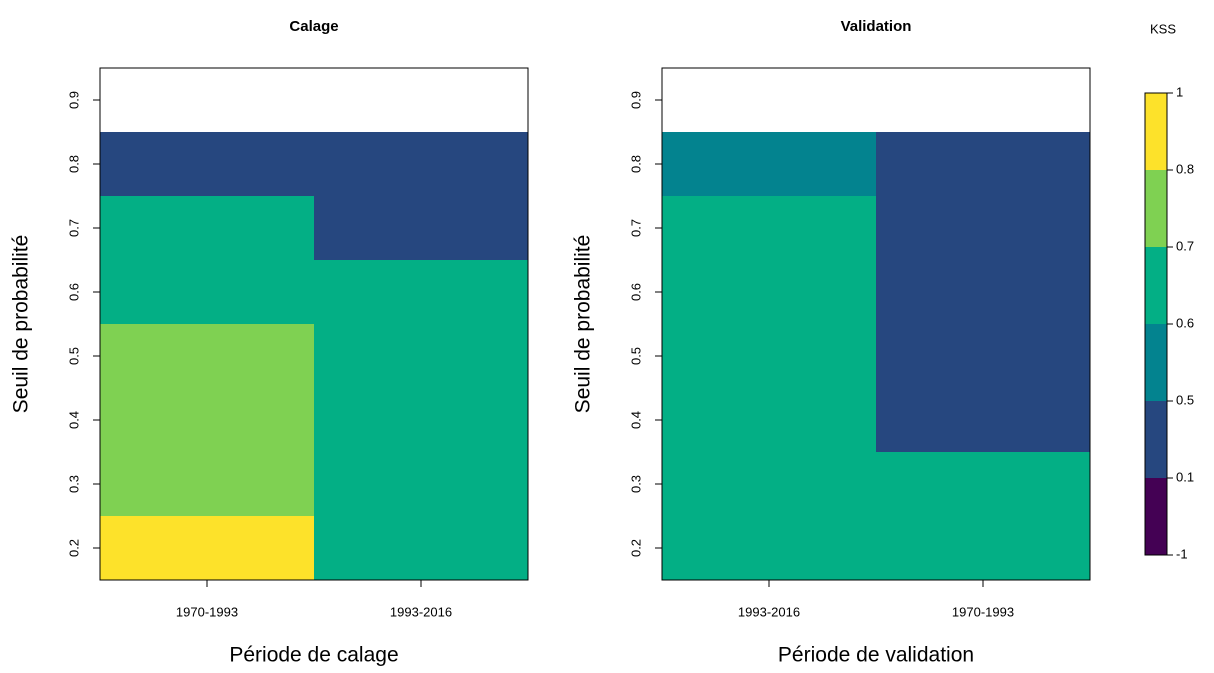  I want to click on chart-title: Validation, so click(876, 26).